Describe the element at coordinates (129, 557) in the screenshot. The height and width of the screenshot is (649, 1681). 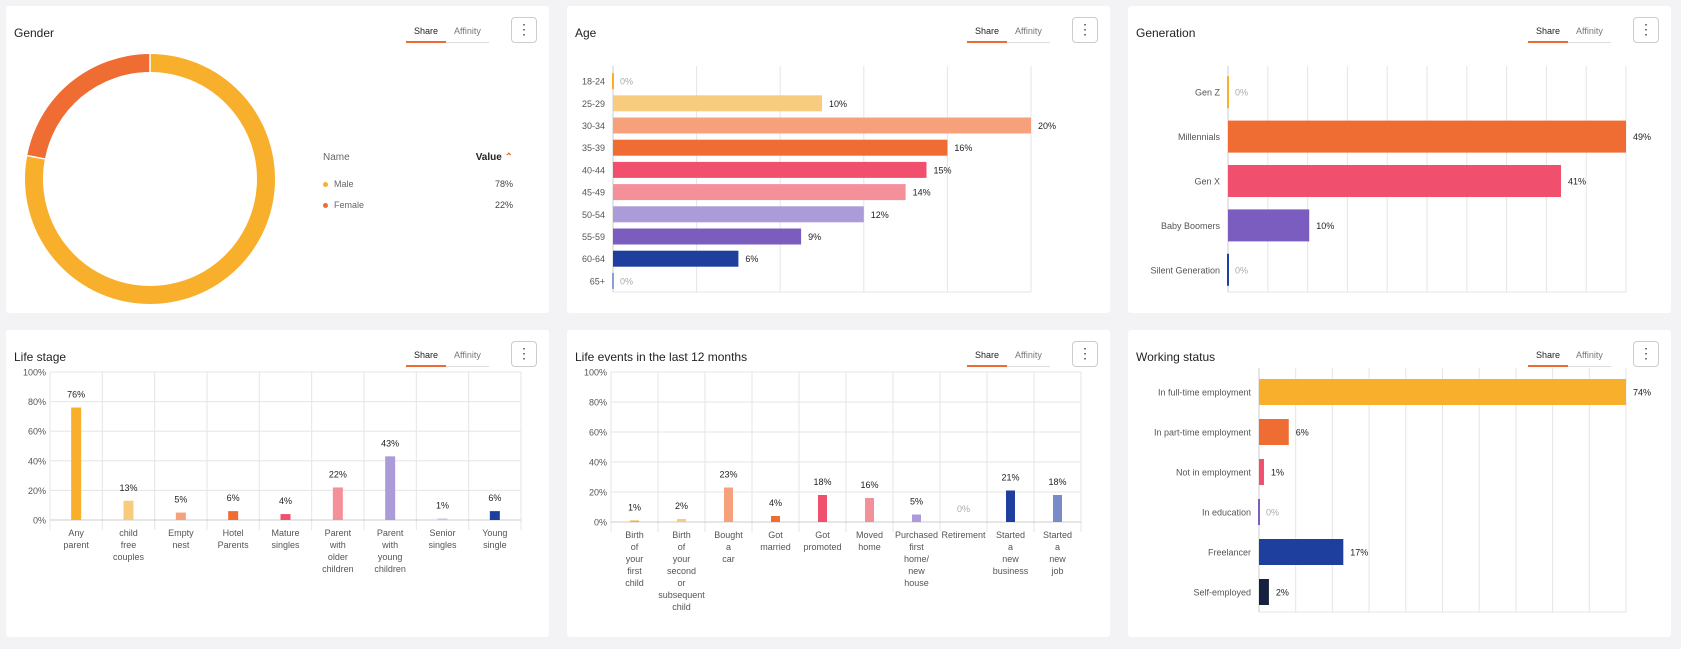
I see `category-label-line: couples` at that location.